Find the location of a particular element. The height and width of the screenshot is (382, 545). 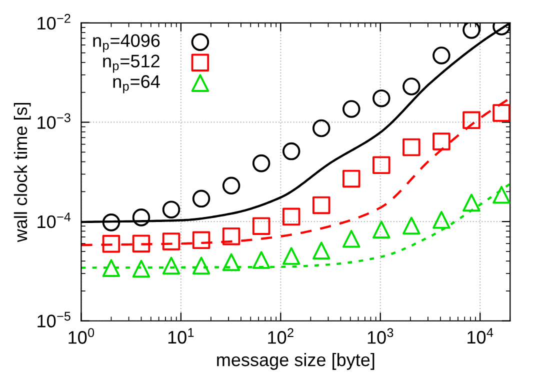

y-axis-title: wall clock time [s] is located at coordinates (22, 172).